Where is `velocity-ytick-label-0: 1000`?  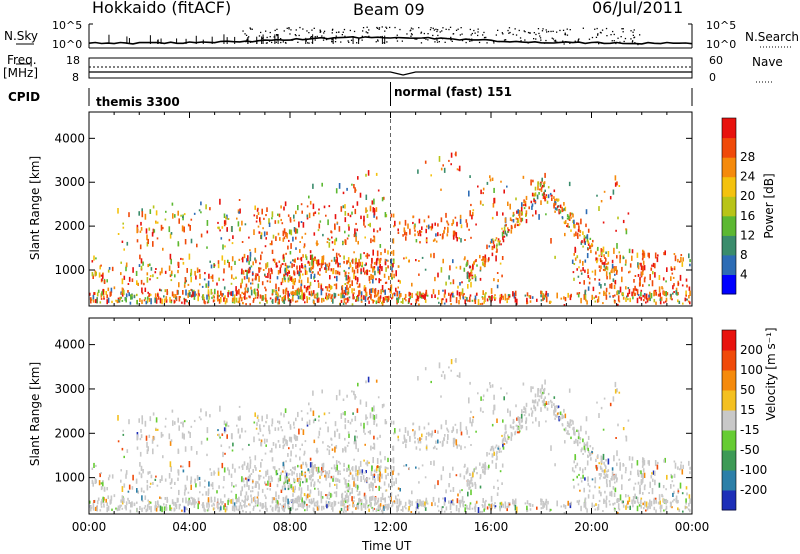
velocity-ytick-label-0: 1000 is located at coordinates (69, 478).